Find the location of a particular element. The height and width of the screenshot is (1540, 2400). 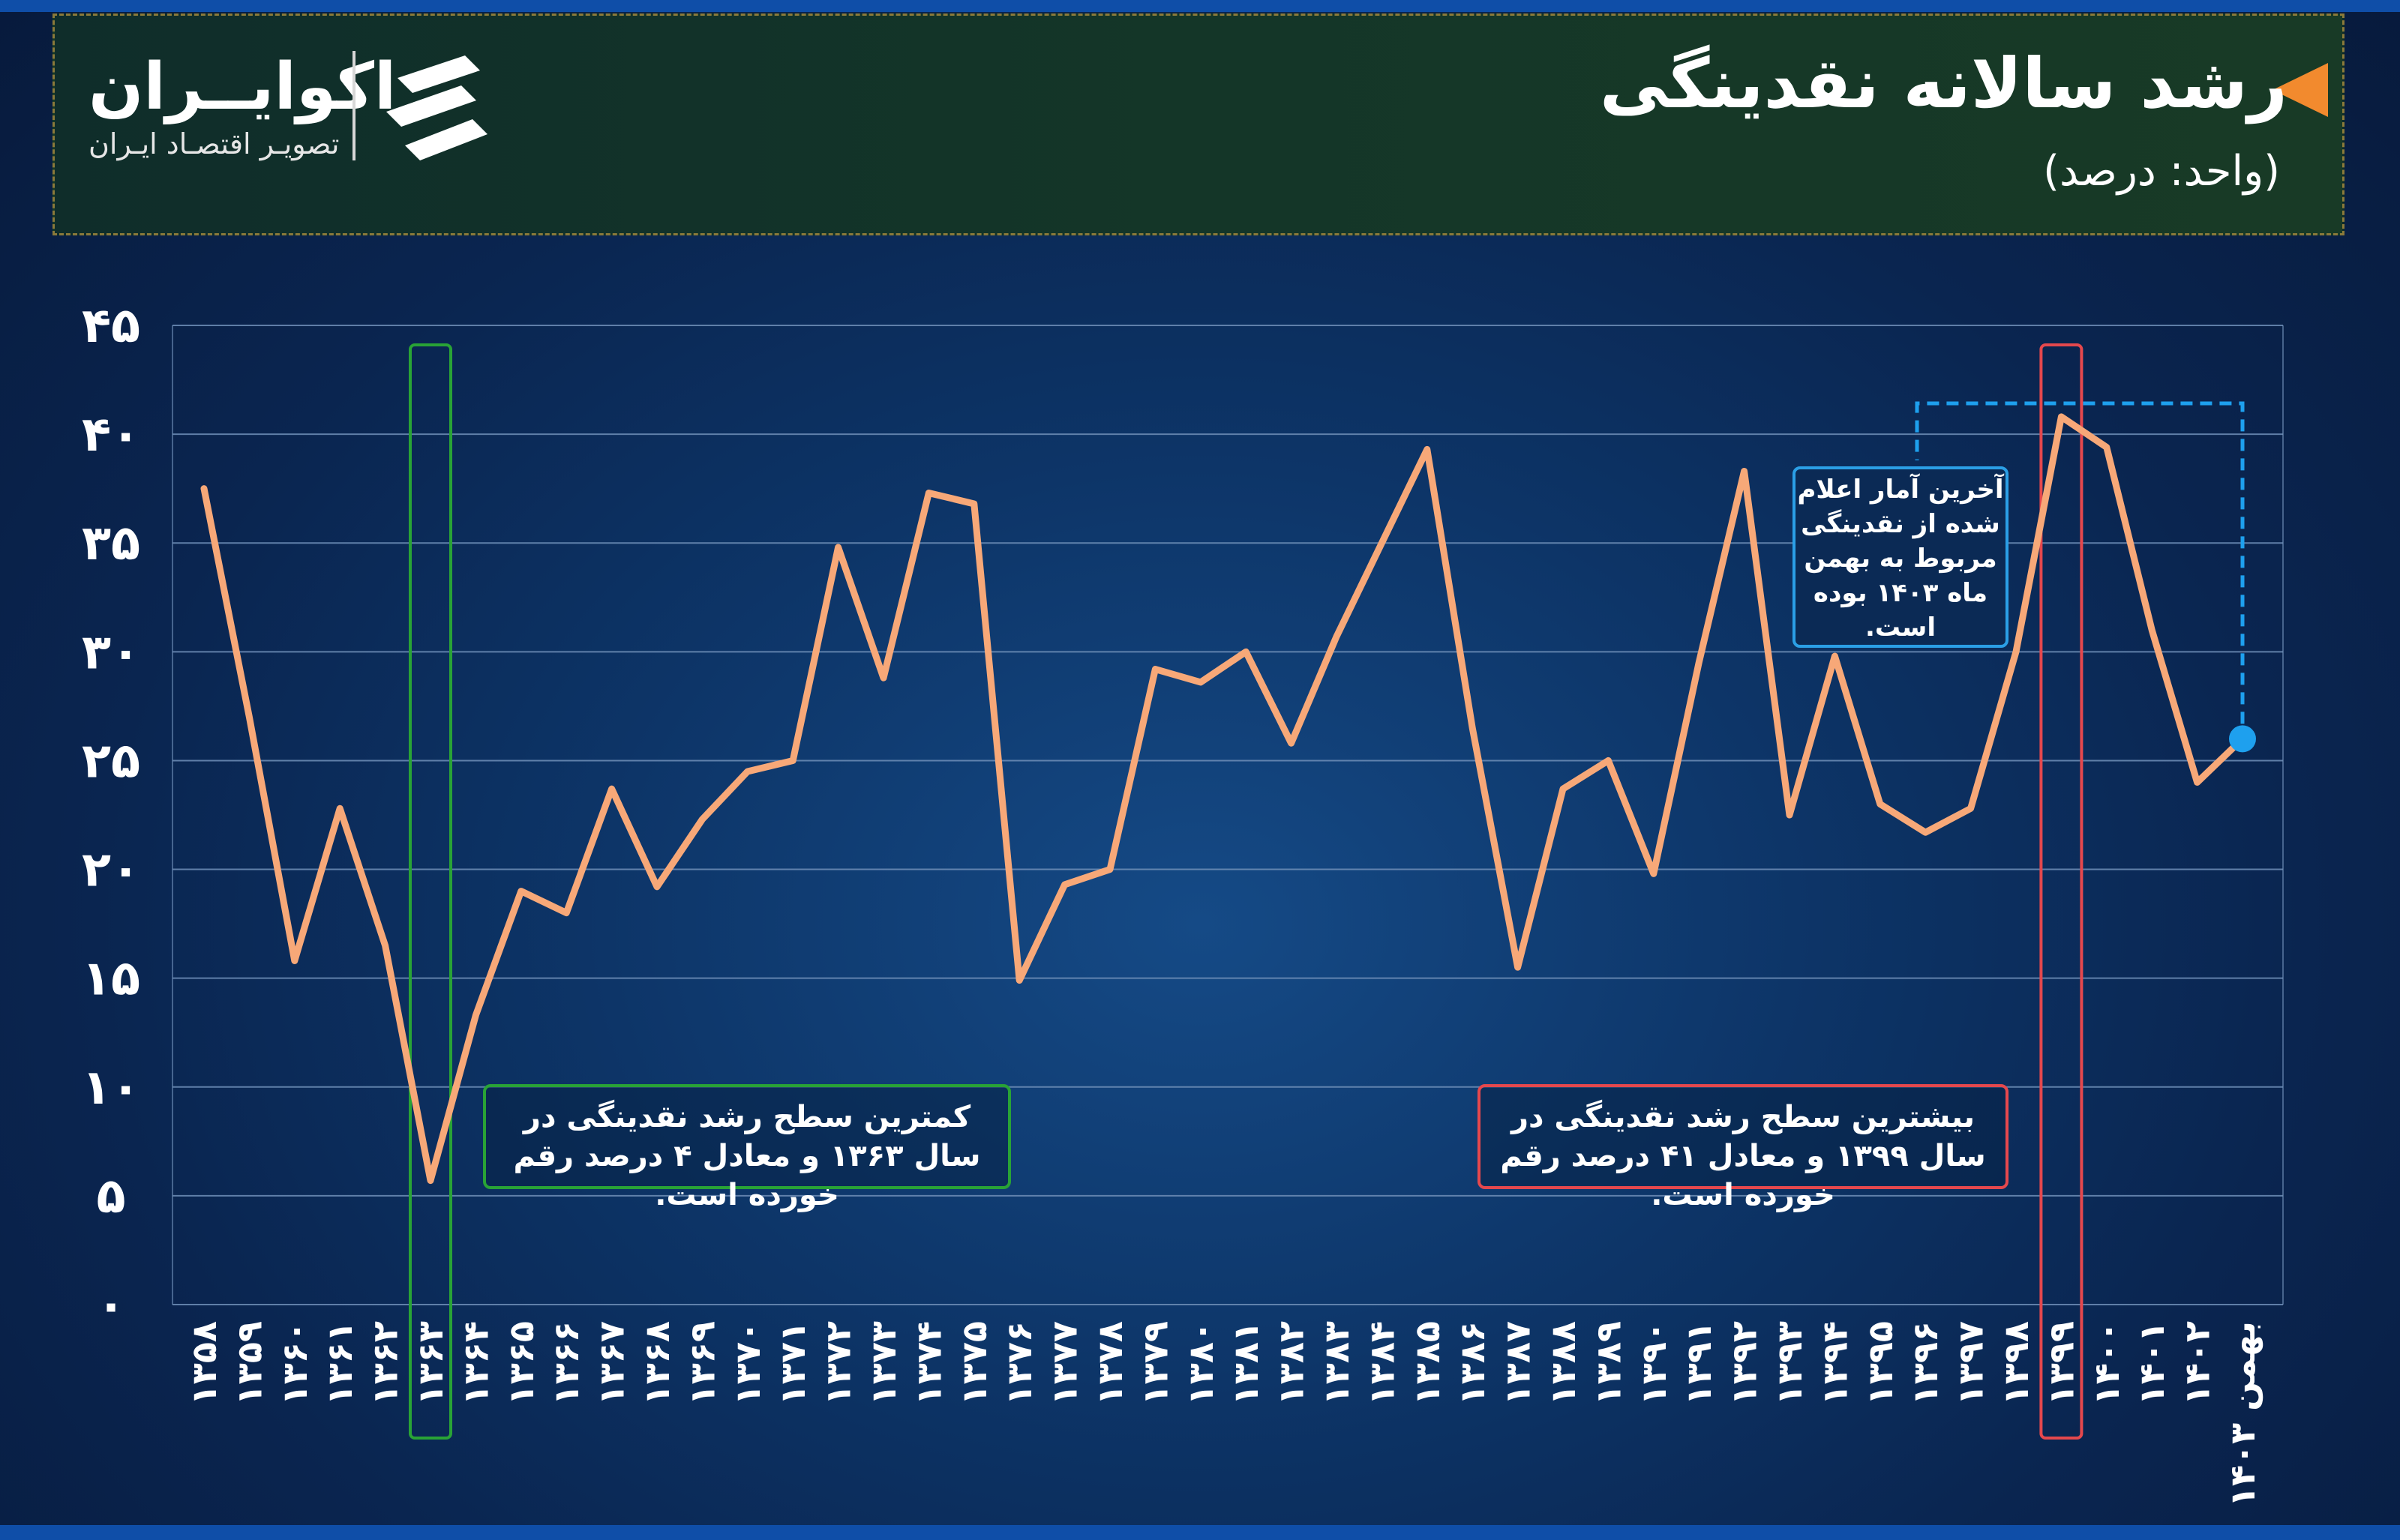

x-tick-label: ۱۳۷۶ is located at coordinates (1019, 1363).